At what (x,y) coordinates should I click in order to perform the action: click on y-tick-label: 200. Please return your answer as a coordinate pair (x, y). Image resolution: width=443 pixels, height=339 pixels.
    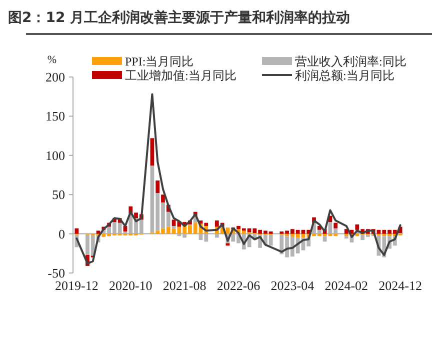
    Looking at the image, I should click on (55, 77).